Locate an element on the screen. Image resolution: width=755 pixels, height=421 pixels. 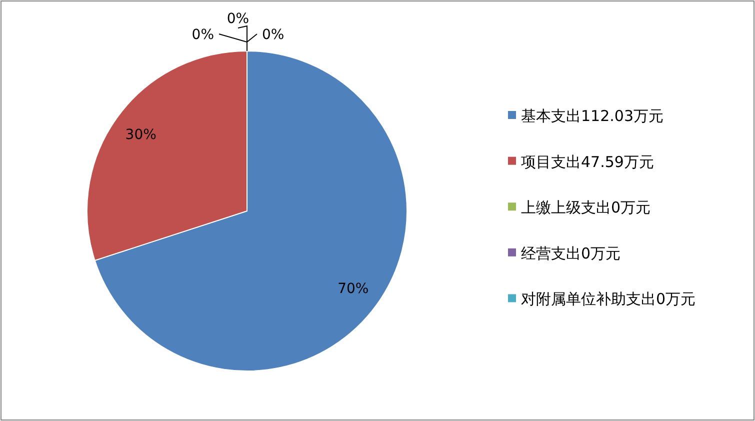
legend-label: 基本支出112.03万元 is located at coordinates (592, 116).